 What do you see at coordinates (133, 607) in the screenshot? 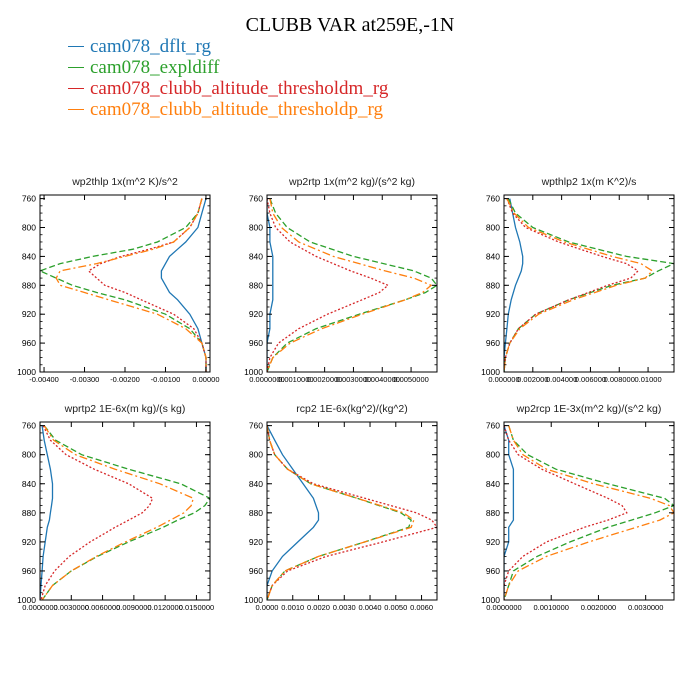
I see `x-tick-label: 0.0090000` at bounding box center [133, 607].